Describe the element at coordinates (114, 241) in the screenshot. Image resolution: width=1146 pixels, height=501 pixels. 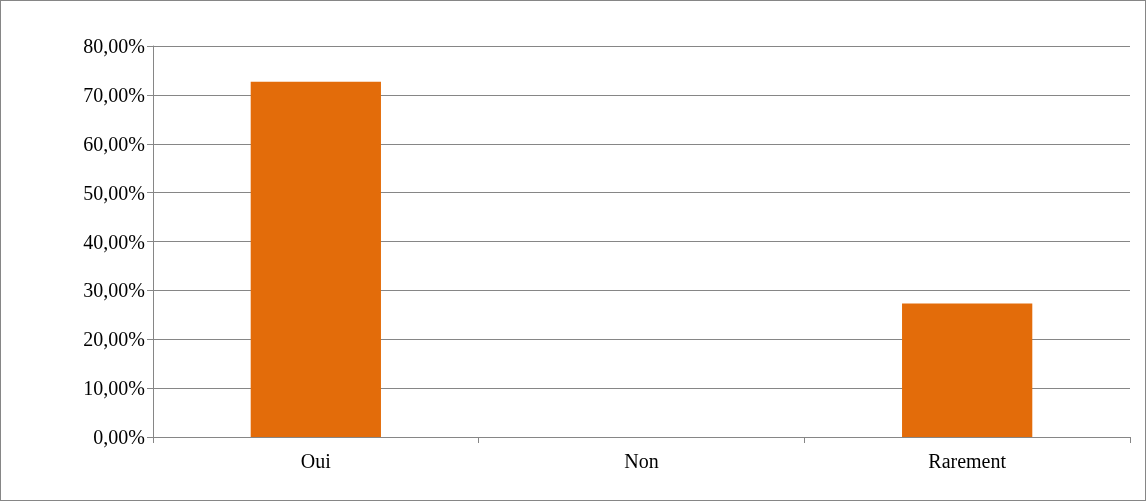
I see `y-tick-label: 40,00%` at that location.